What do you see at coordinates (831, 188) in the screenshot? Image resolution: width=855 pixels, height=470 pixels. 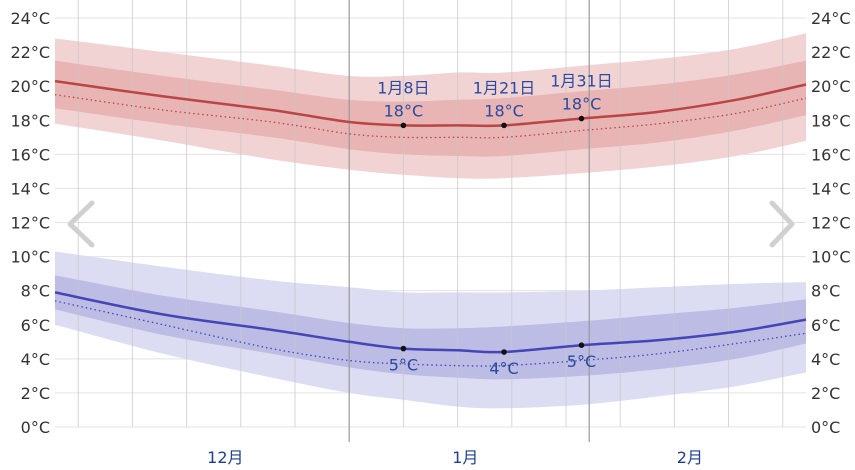 I see `y-tick-label-right: 14°C` at bounding box center [831, 188].